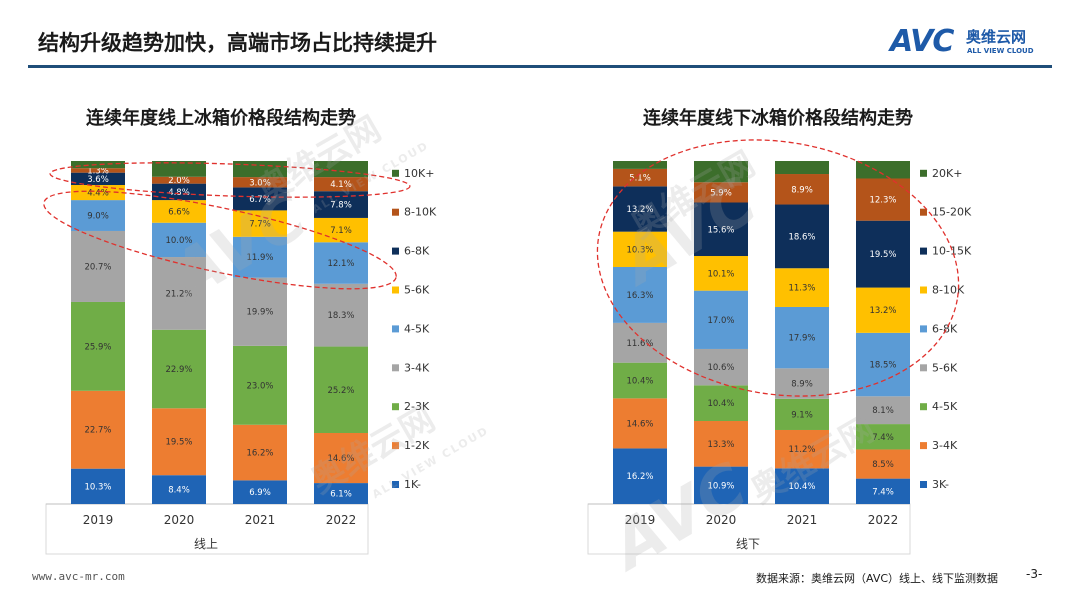 The image size is (1080, 608). I want to click on legend-label: 3-4K, so click(417, 367).